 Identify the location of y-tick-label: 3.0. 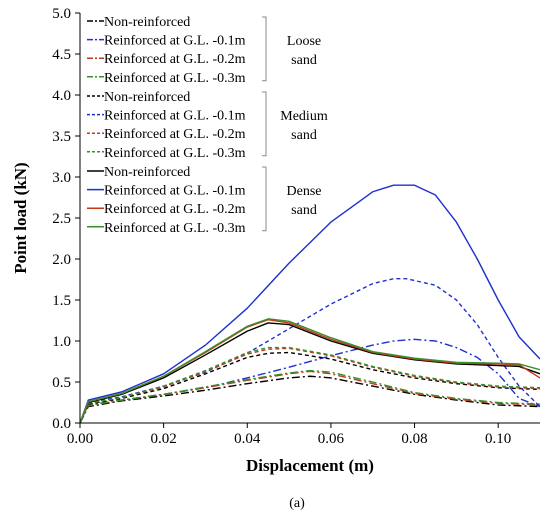
(61, 178).